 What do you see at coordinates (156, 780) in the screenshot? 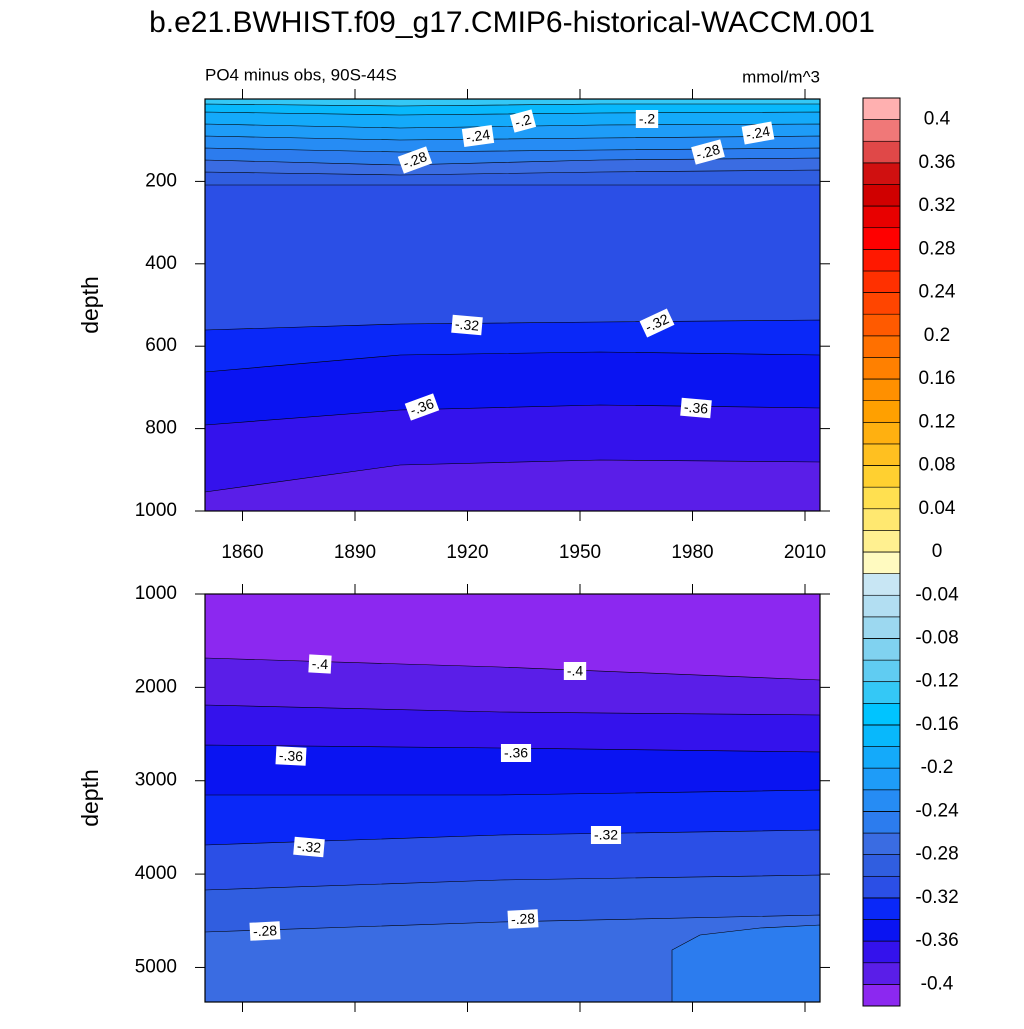
I see `y-tick-label: 3000` at bounding box center [156, 780].